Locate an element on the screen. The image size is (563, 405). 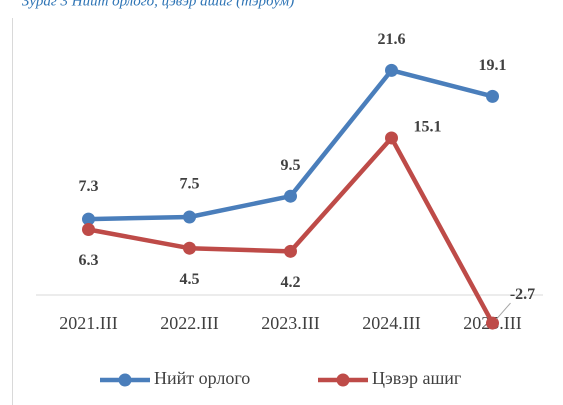
data-label: 7.5 is located at coordinates (190, 184).